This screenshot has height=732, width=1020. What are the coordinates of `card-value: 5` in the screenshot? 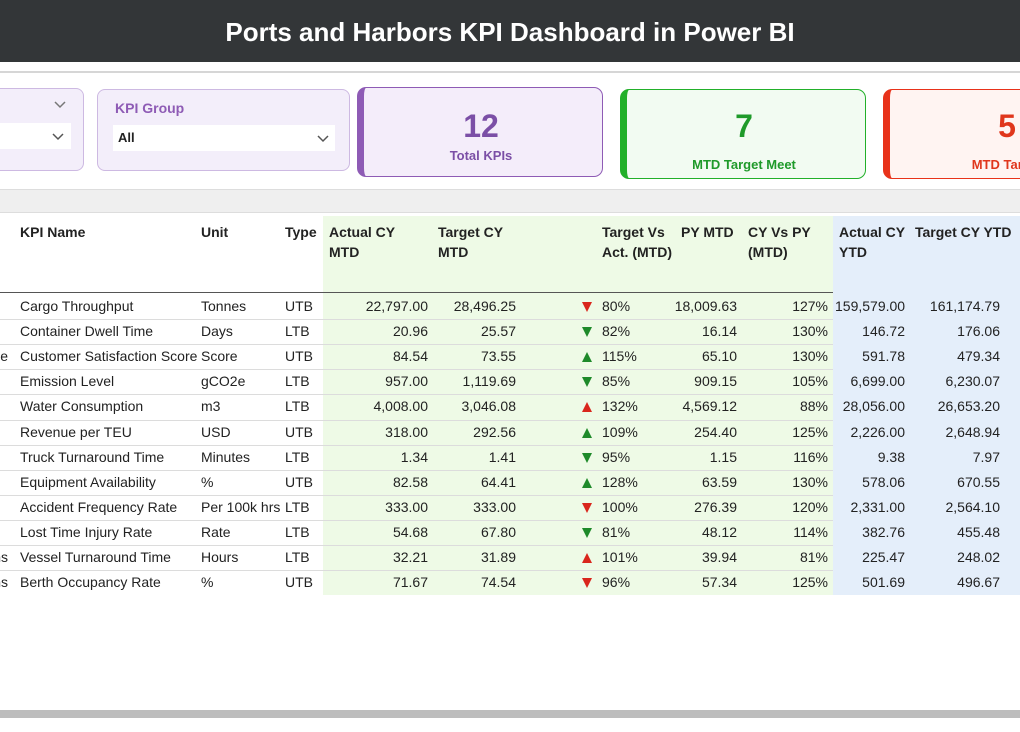 It's located at (1007, 126).